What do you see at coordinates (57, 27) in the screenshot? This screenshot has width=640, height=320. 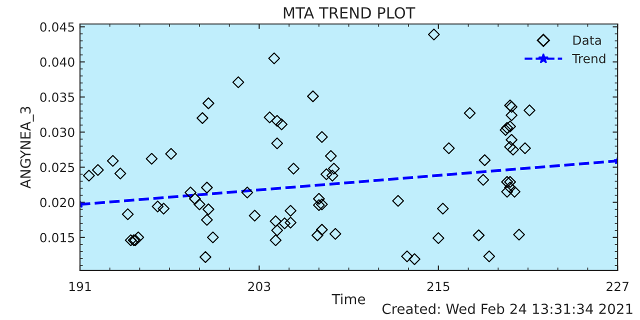 I see `y-tick-label: 0.045` at bounding box center [57, 27].